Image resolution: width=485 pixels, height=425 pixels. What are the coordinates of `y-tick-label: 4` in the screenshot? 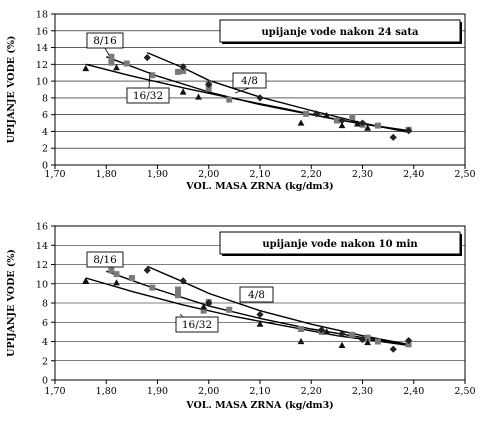 It's located at (45, 342).